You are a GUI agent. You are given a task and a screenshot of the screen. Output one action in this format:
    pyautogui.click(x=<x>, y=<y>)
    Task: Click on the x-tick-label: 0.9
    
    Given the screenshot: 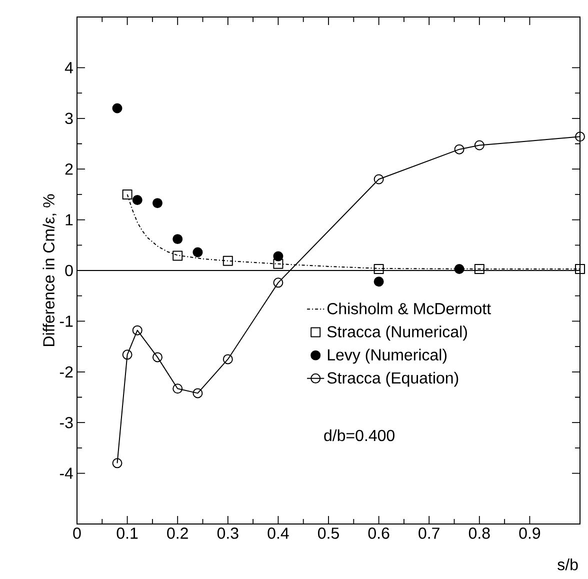 What is the action you would take?
    pyautogui.click(x=529, y=533)
    